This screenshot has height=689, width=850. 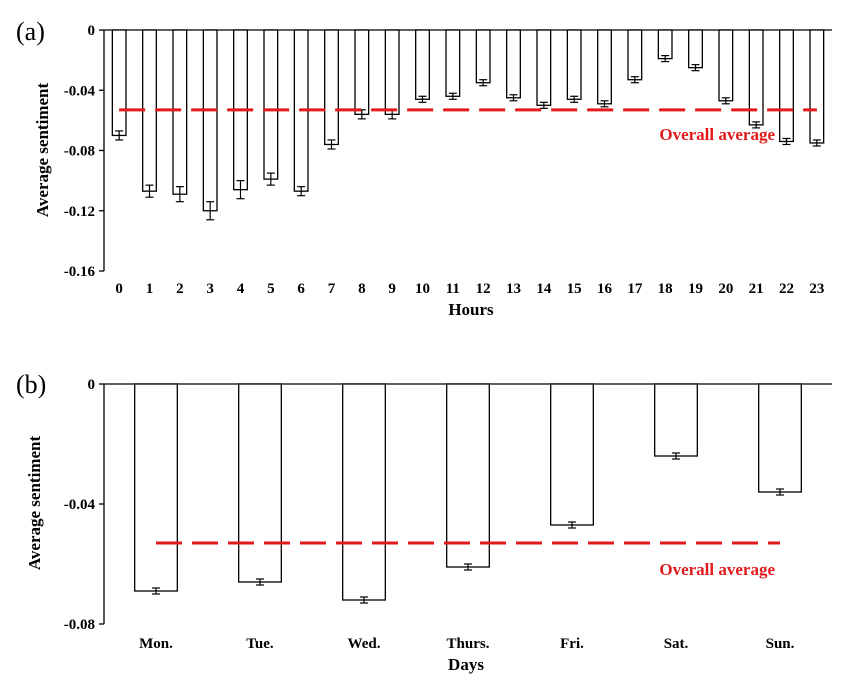 What do you see at coordinates (301, 289) in the screenshot?
I see `x-tick-label: 6` at bounding box center [301, 289].